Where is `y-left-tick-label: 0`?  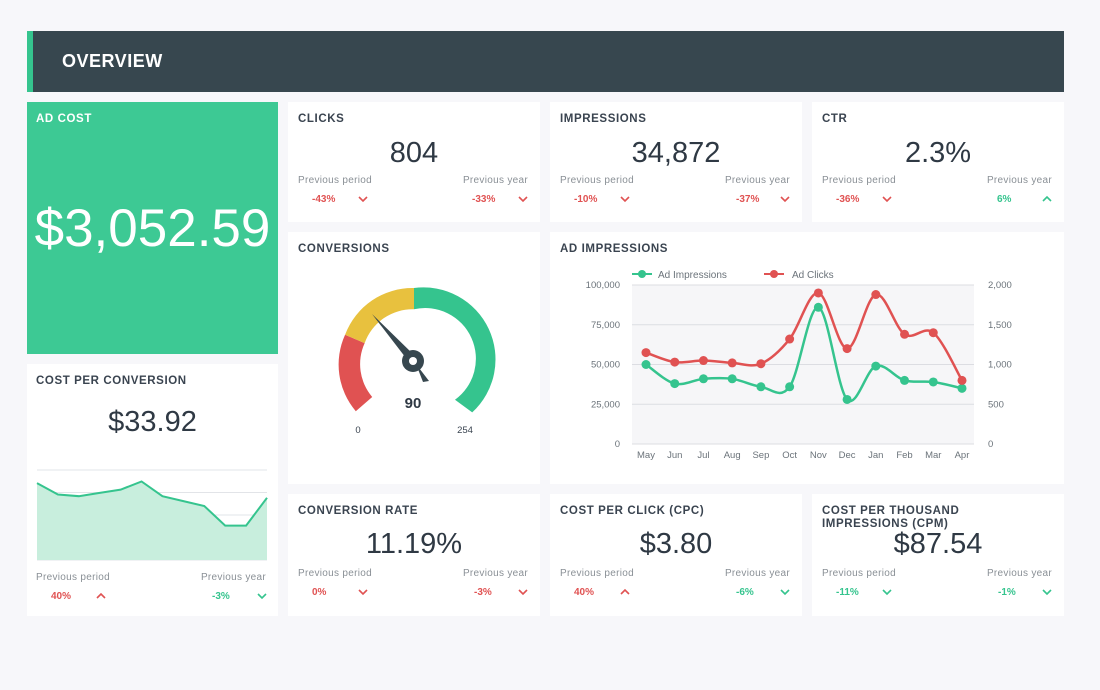
y-left-tick-label: 0 is located at coordinates (617, 444).